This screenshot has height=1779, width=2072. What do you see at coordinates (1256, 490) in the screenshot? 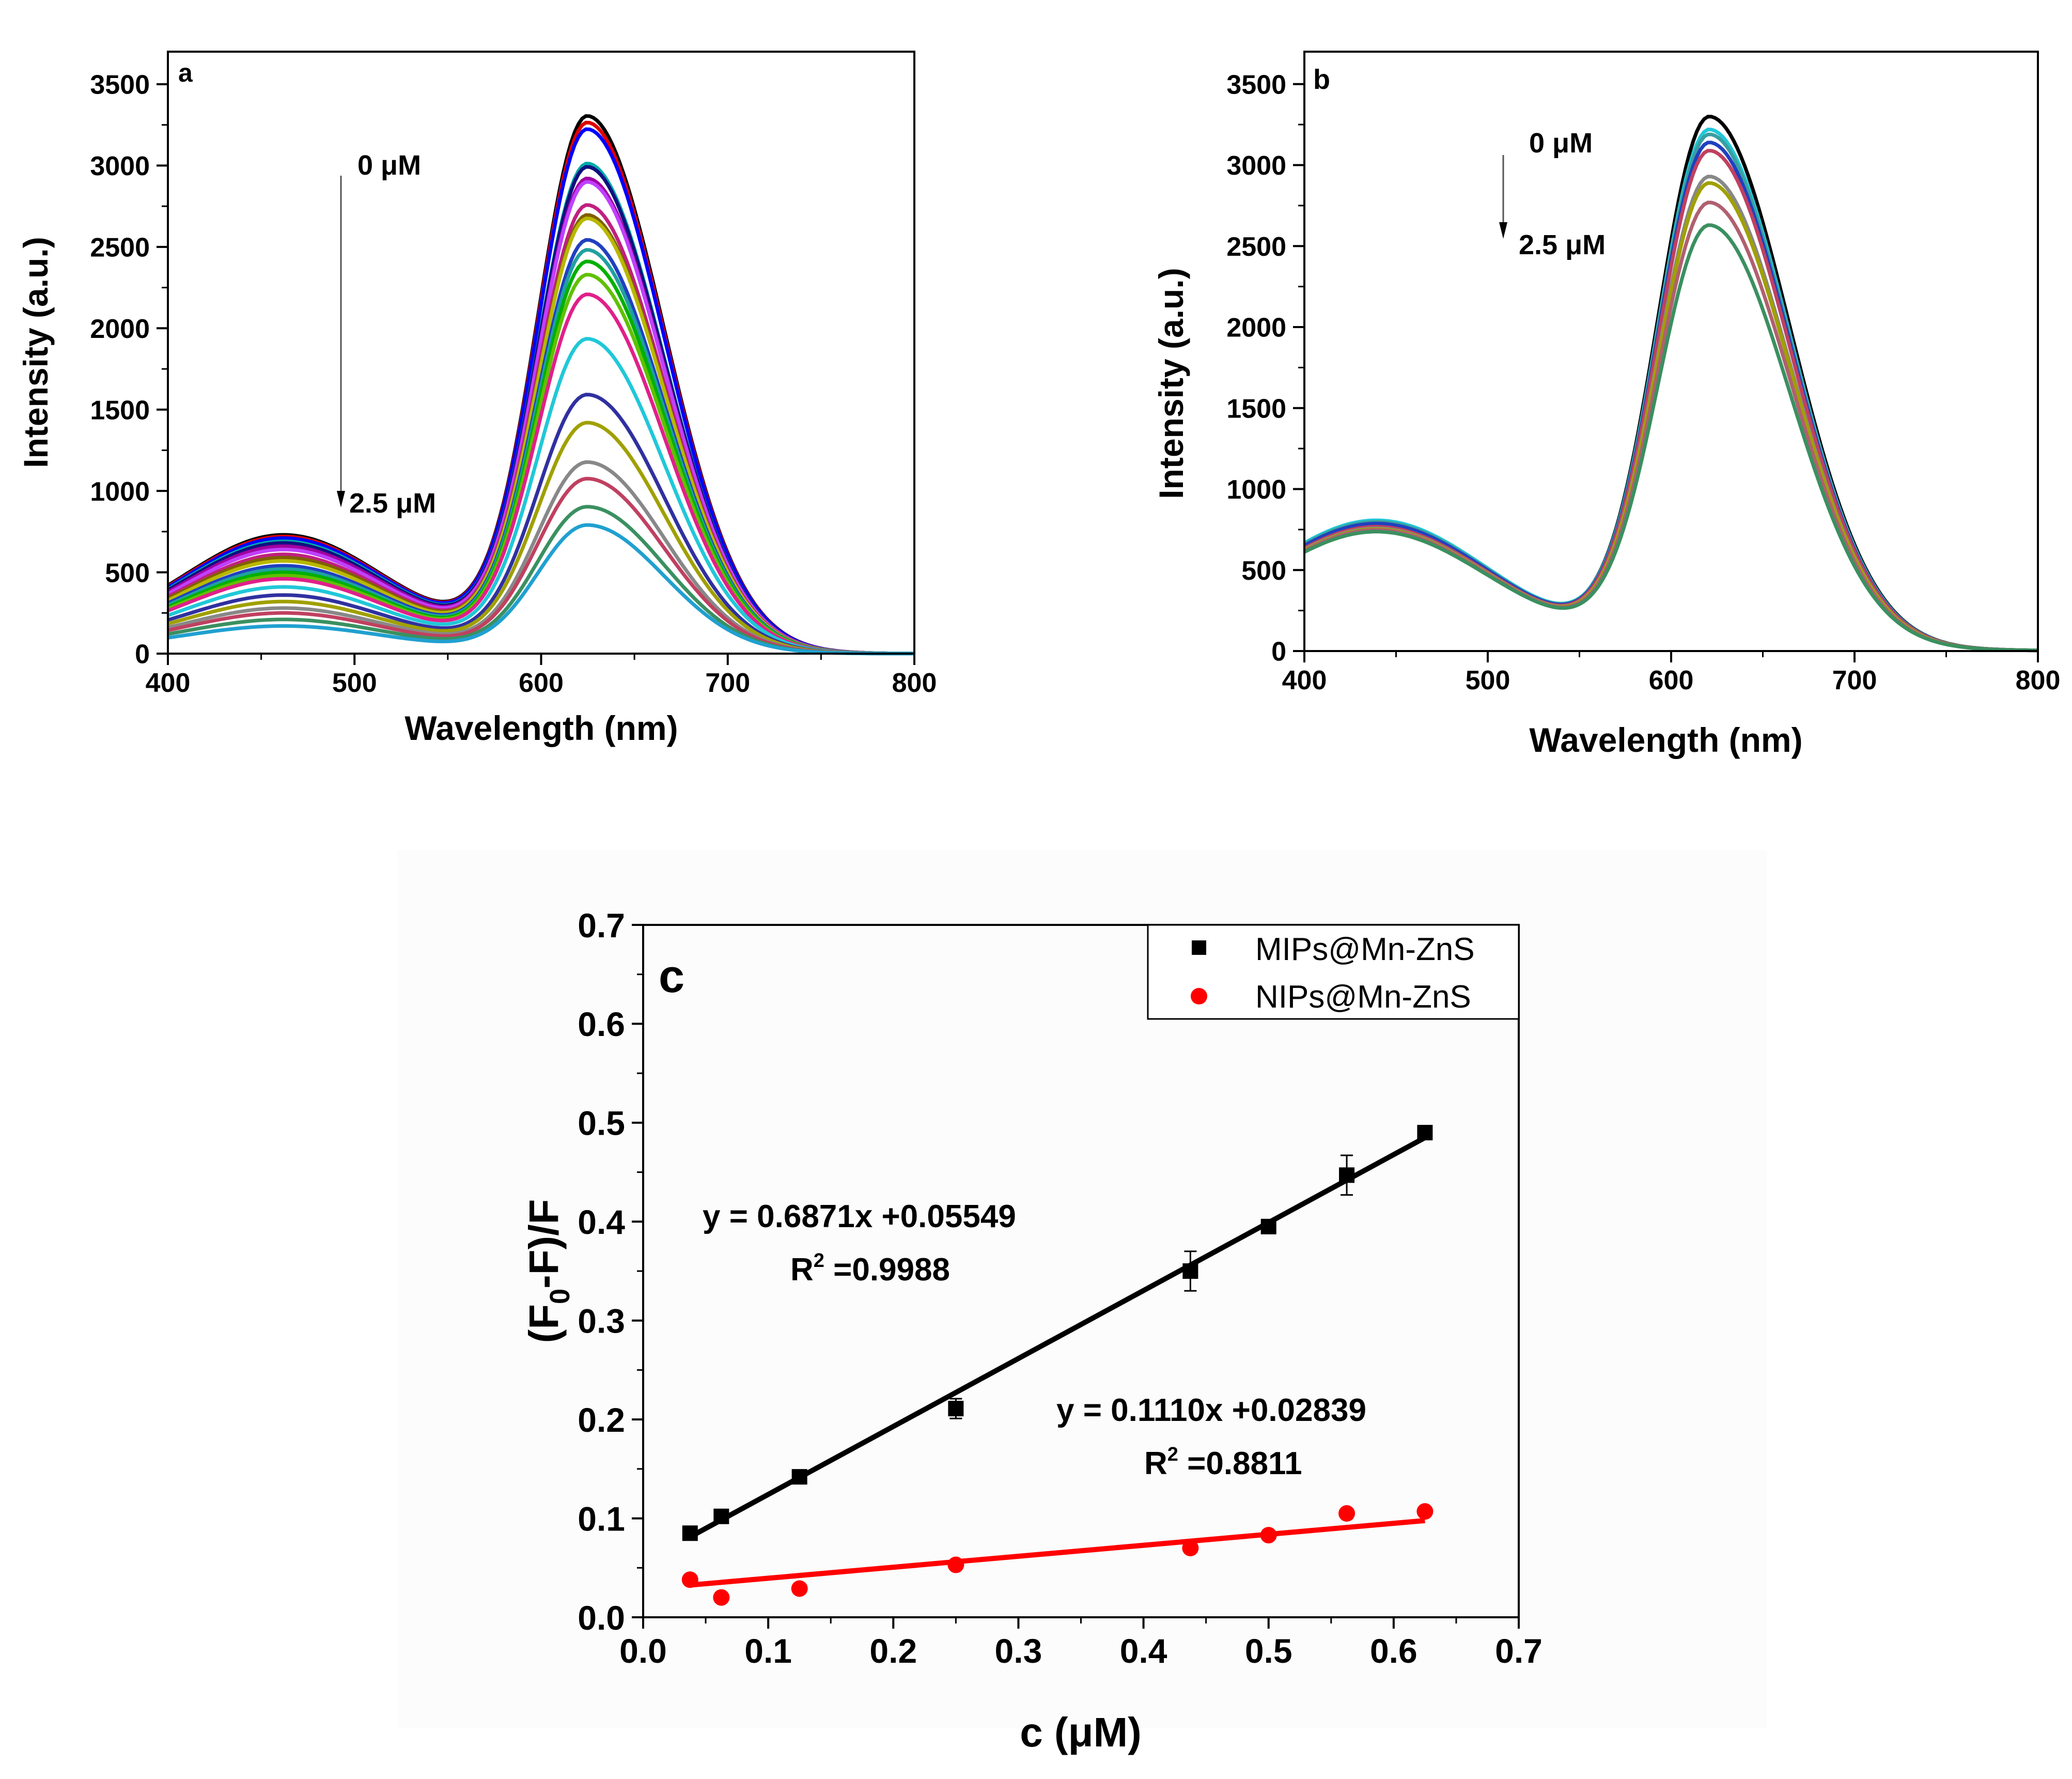
I see `panel-b-y-tick-label: 1000` at bounding box center [1256, 490].